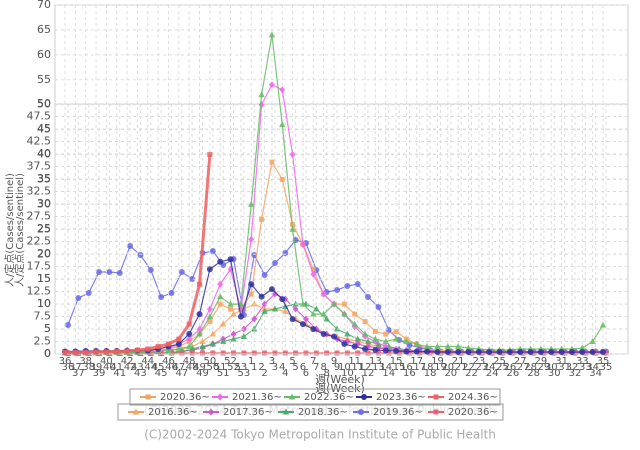 This screenshot has width=640, height=450. I want to click on y-tick-label: 5, so click(47, 328).